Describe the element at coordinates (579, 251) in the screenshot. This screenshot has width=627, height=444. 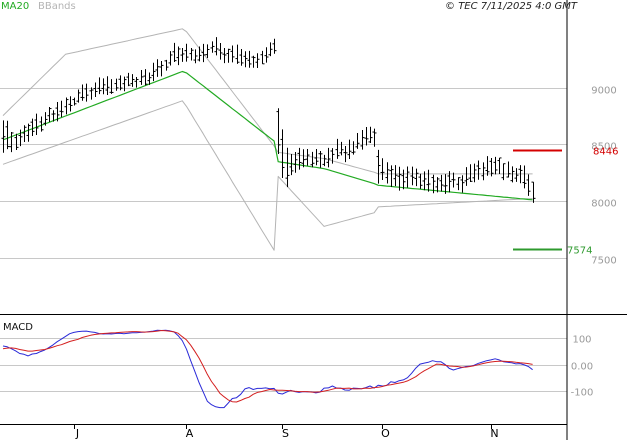
I see `support-label: 7574` at that location.